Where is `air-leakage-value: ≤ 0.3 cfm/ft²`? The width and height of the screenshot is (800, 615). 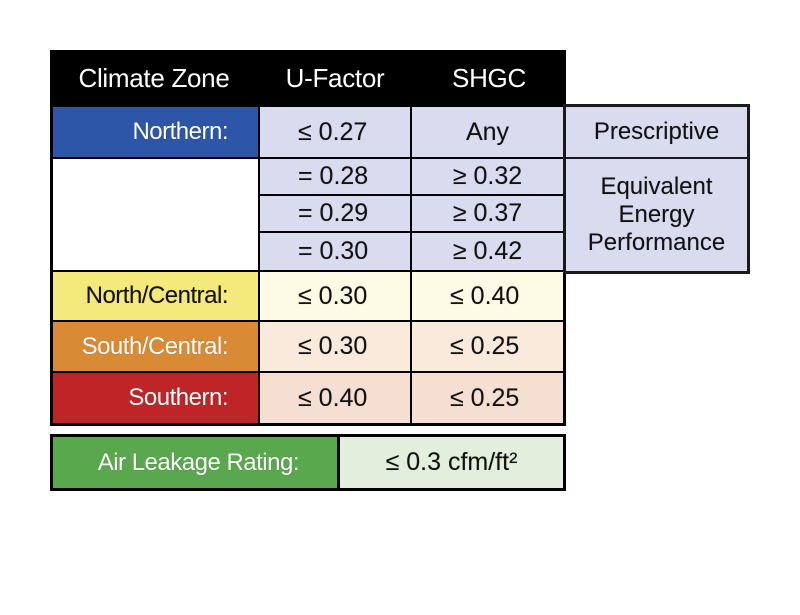 air-leakage-value: ≤ 0.3 cfm/ft² is located at coordinates (451, 462).